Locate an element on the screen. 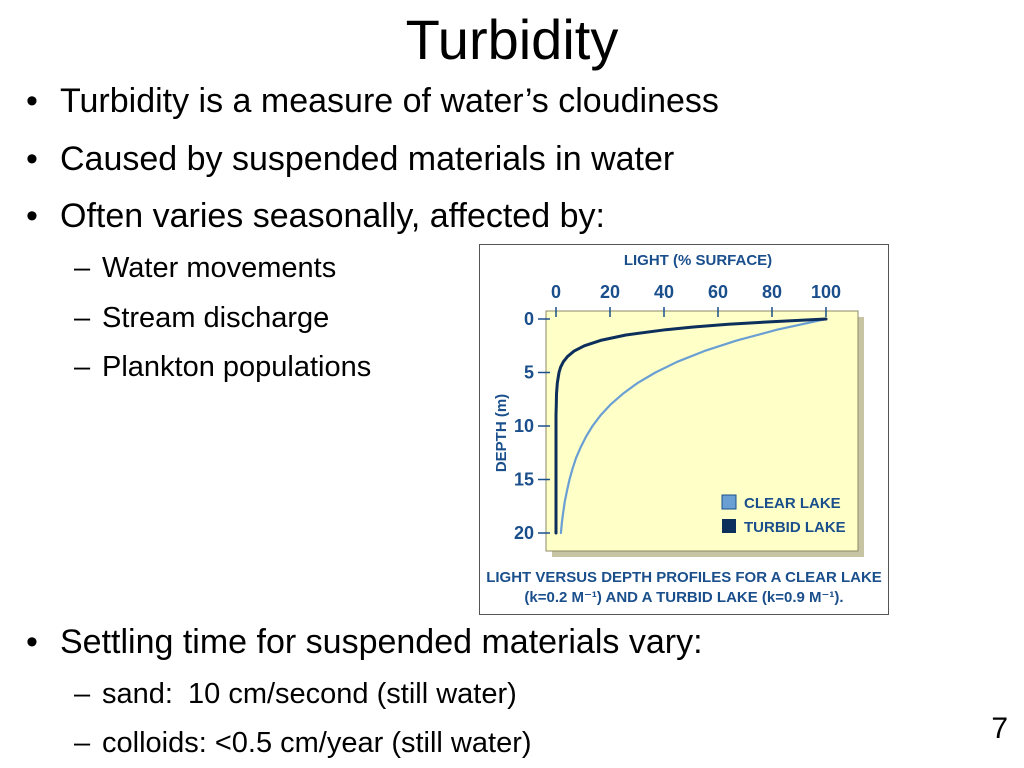 This screenshot has width=1024, height=768. x-tick-label: 60 is located at coordinates (718, 292).